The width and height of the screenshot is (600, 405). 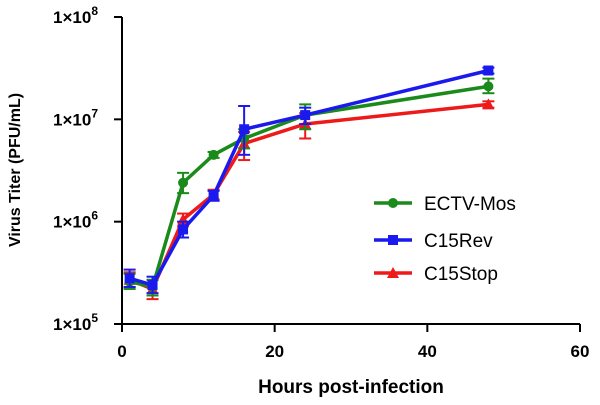 What do you see at coordinates (461, 274) in the screenshot?
I see `legend-label: C15Stop` at bounding box center [461, 274].